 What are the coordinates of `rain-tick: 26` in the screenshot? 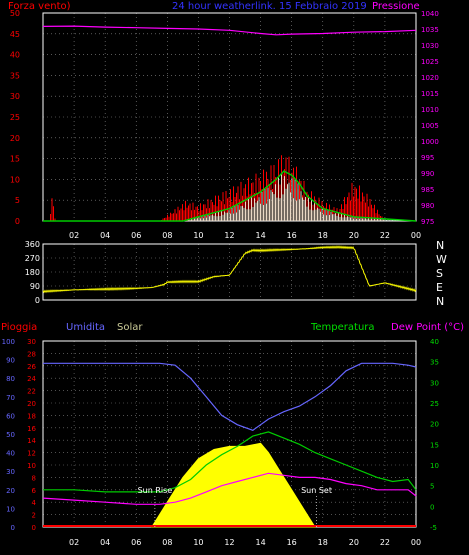 It's located at (31, 367).